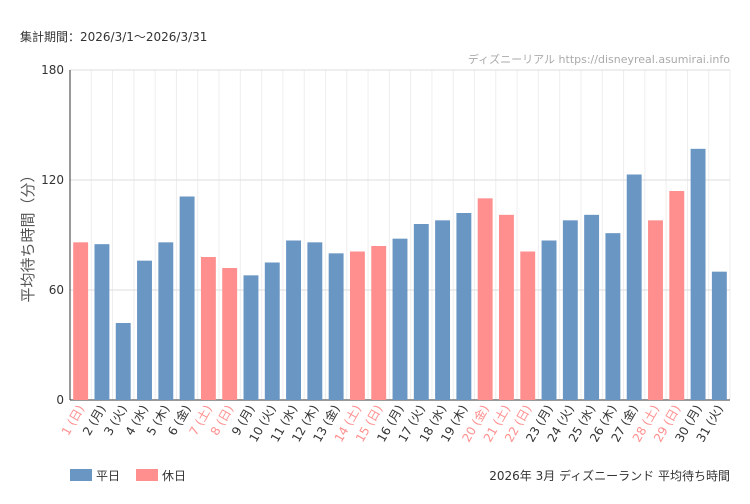 This screenshot has width=750, height=504. What do you see at coordinates (60, 400) in the screenshot?
I see `y-tick-label: 0` at bounding box center [60, 400].